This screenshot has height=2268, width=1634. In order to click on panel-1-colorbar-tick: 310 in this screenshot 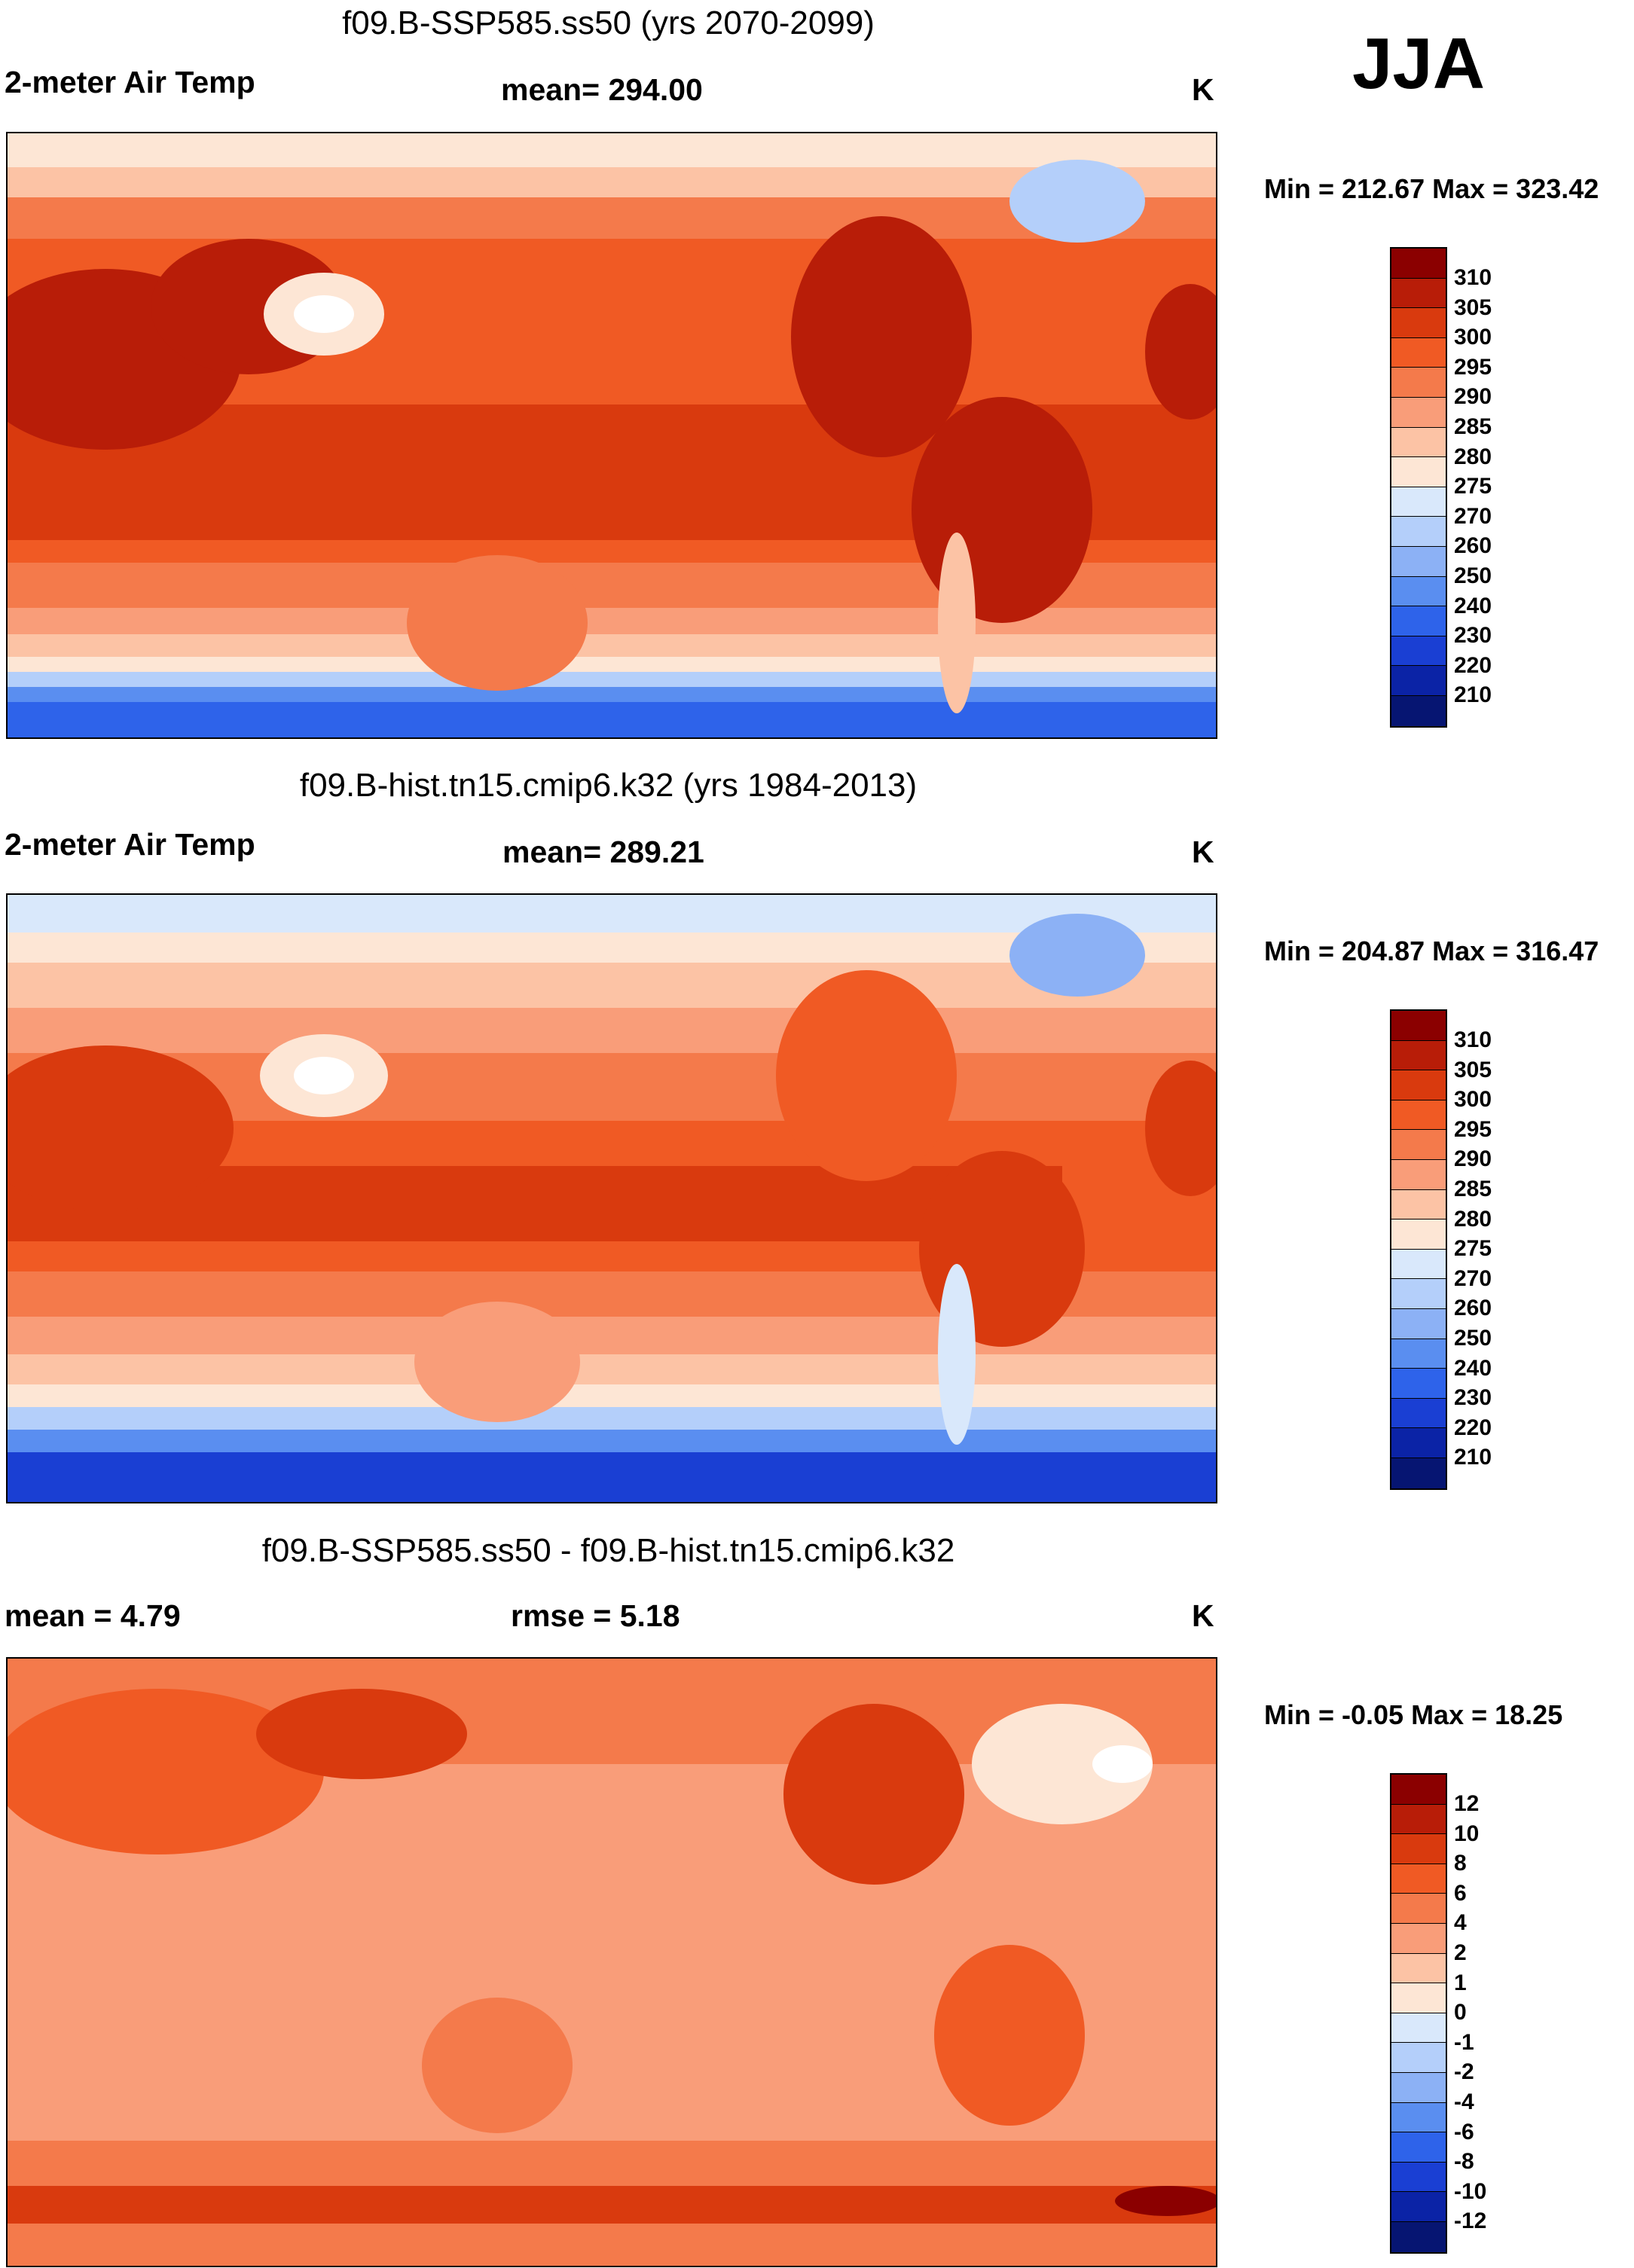, I will do `click(1473, 278)`.